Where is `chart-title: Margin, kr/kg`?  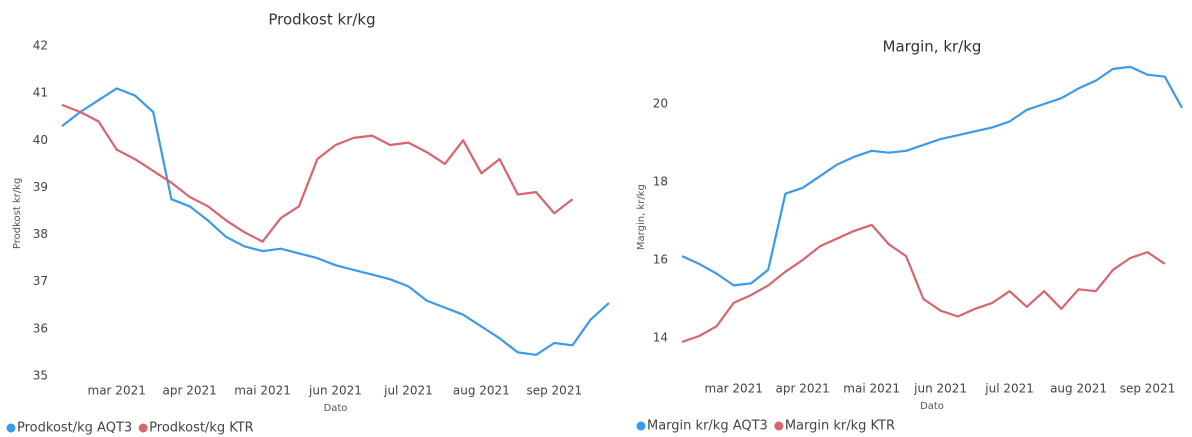
chart-title: Margin, kr/kg is located at coordinates (932, 47).